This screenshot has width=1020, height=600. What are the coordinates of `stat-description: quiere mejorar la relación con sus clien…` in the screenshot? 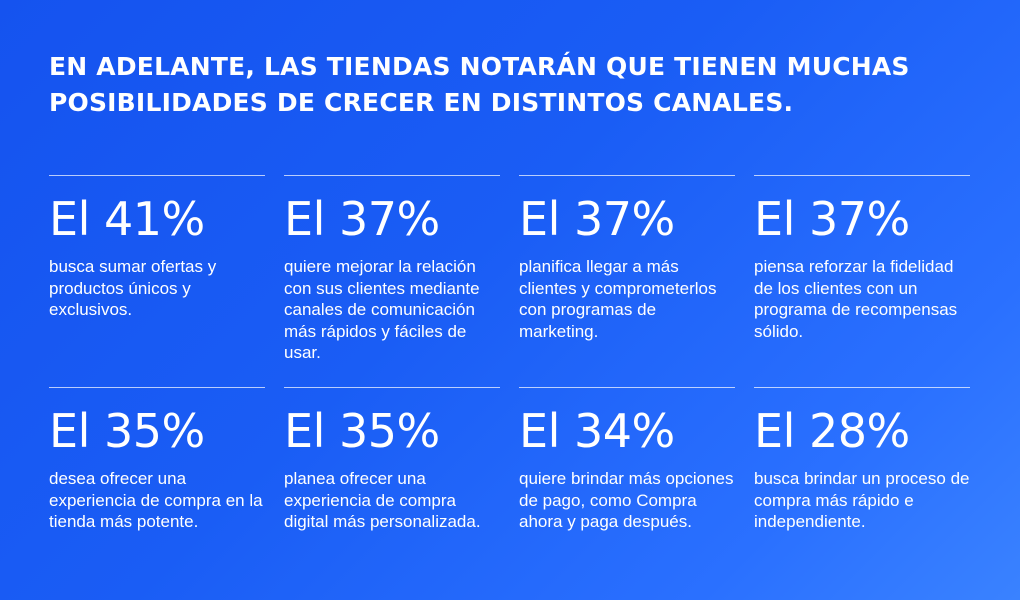 It's located at (382, 309).